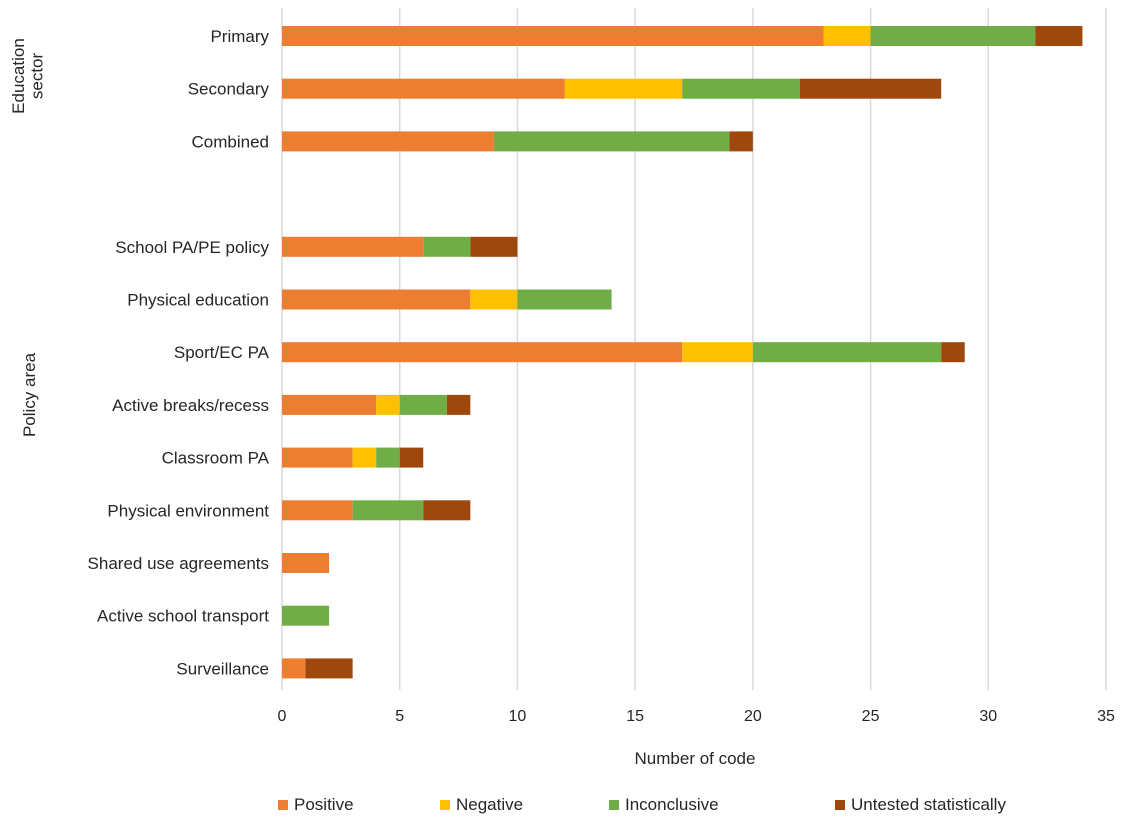  What do you see at coordinates (28, 76) in the screenshot?
I see `group-label-education-sector: Educationsector` at bounding box center [28, 76].